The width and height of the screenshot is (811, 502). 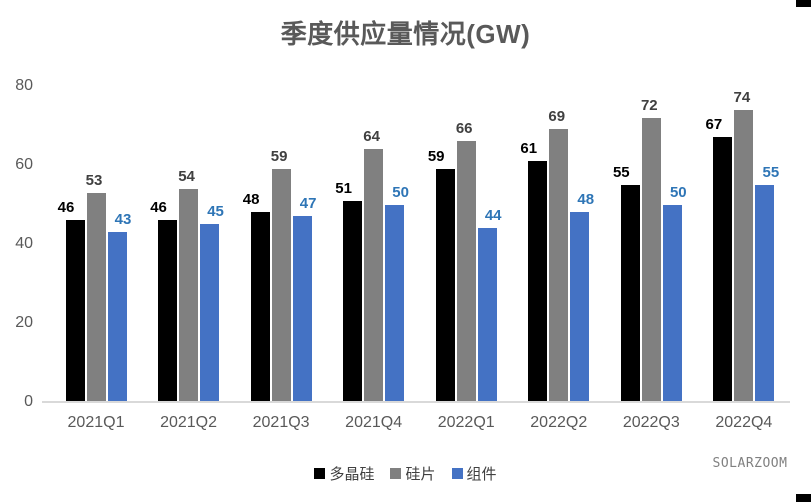 What do you see at coordinates (744, 422) in the screenshot?
I see `x-axis-label: 2022Q4` at bounding box center [744, 422].